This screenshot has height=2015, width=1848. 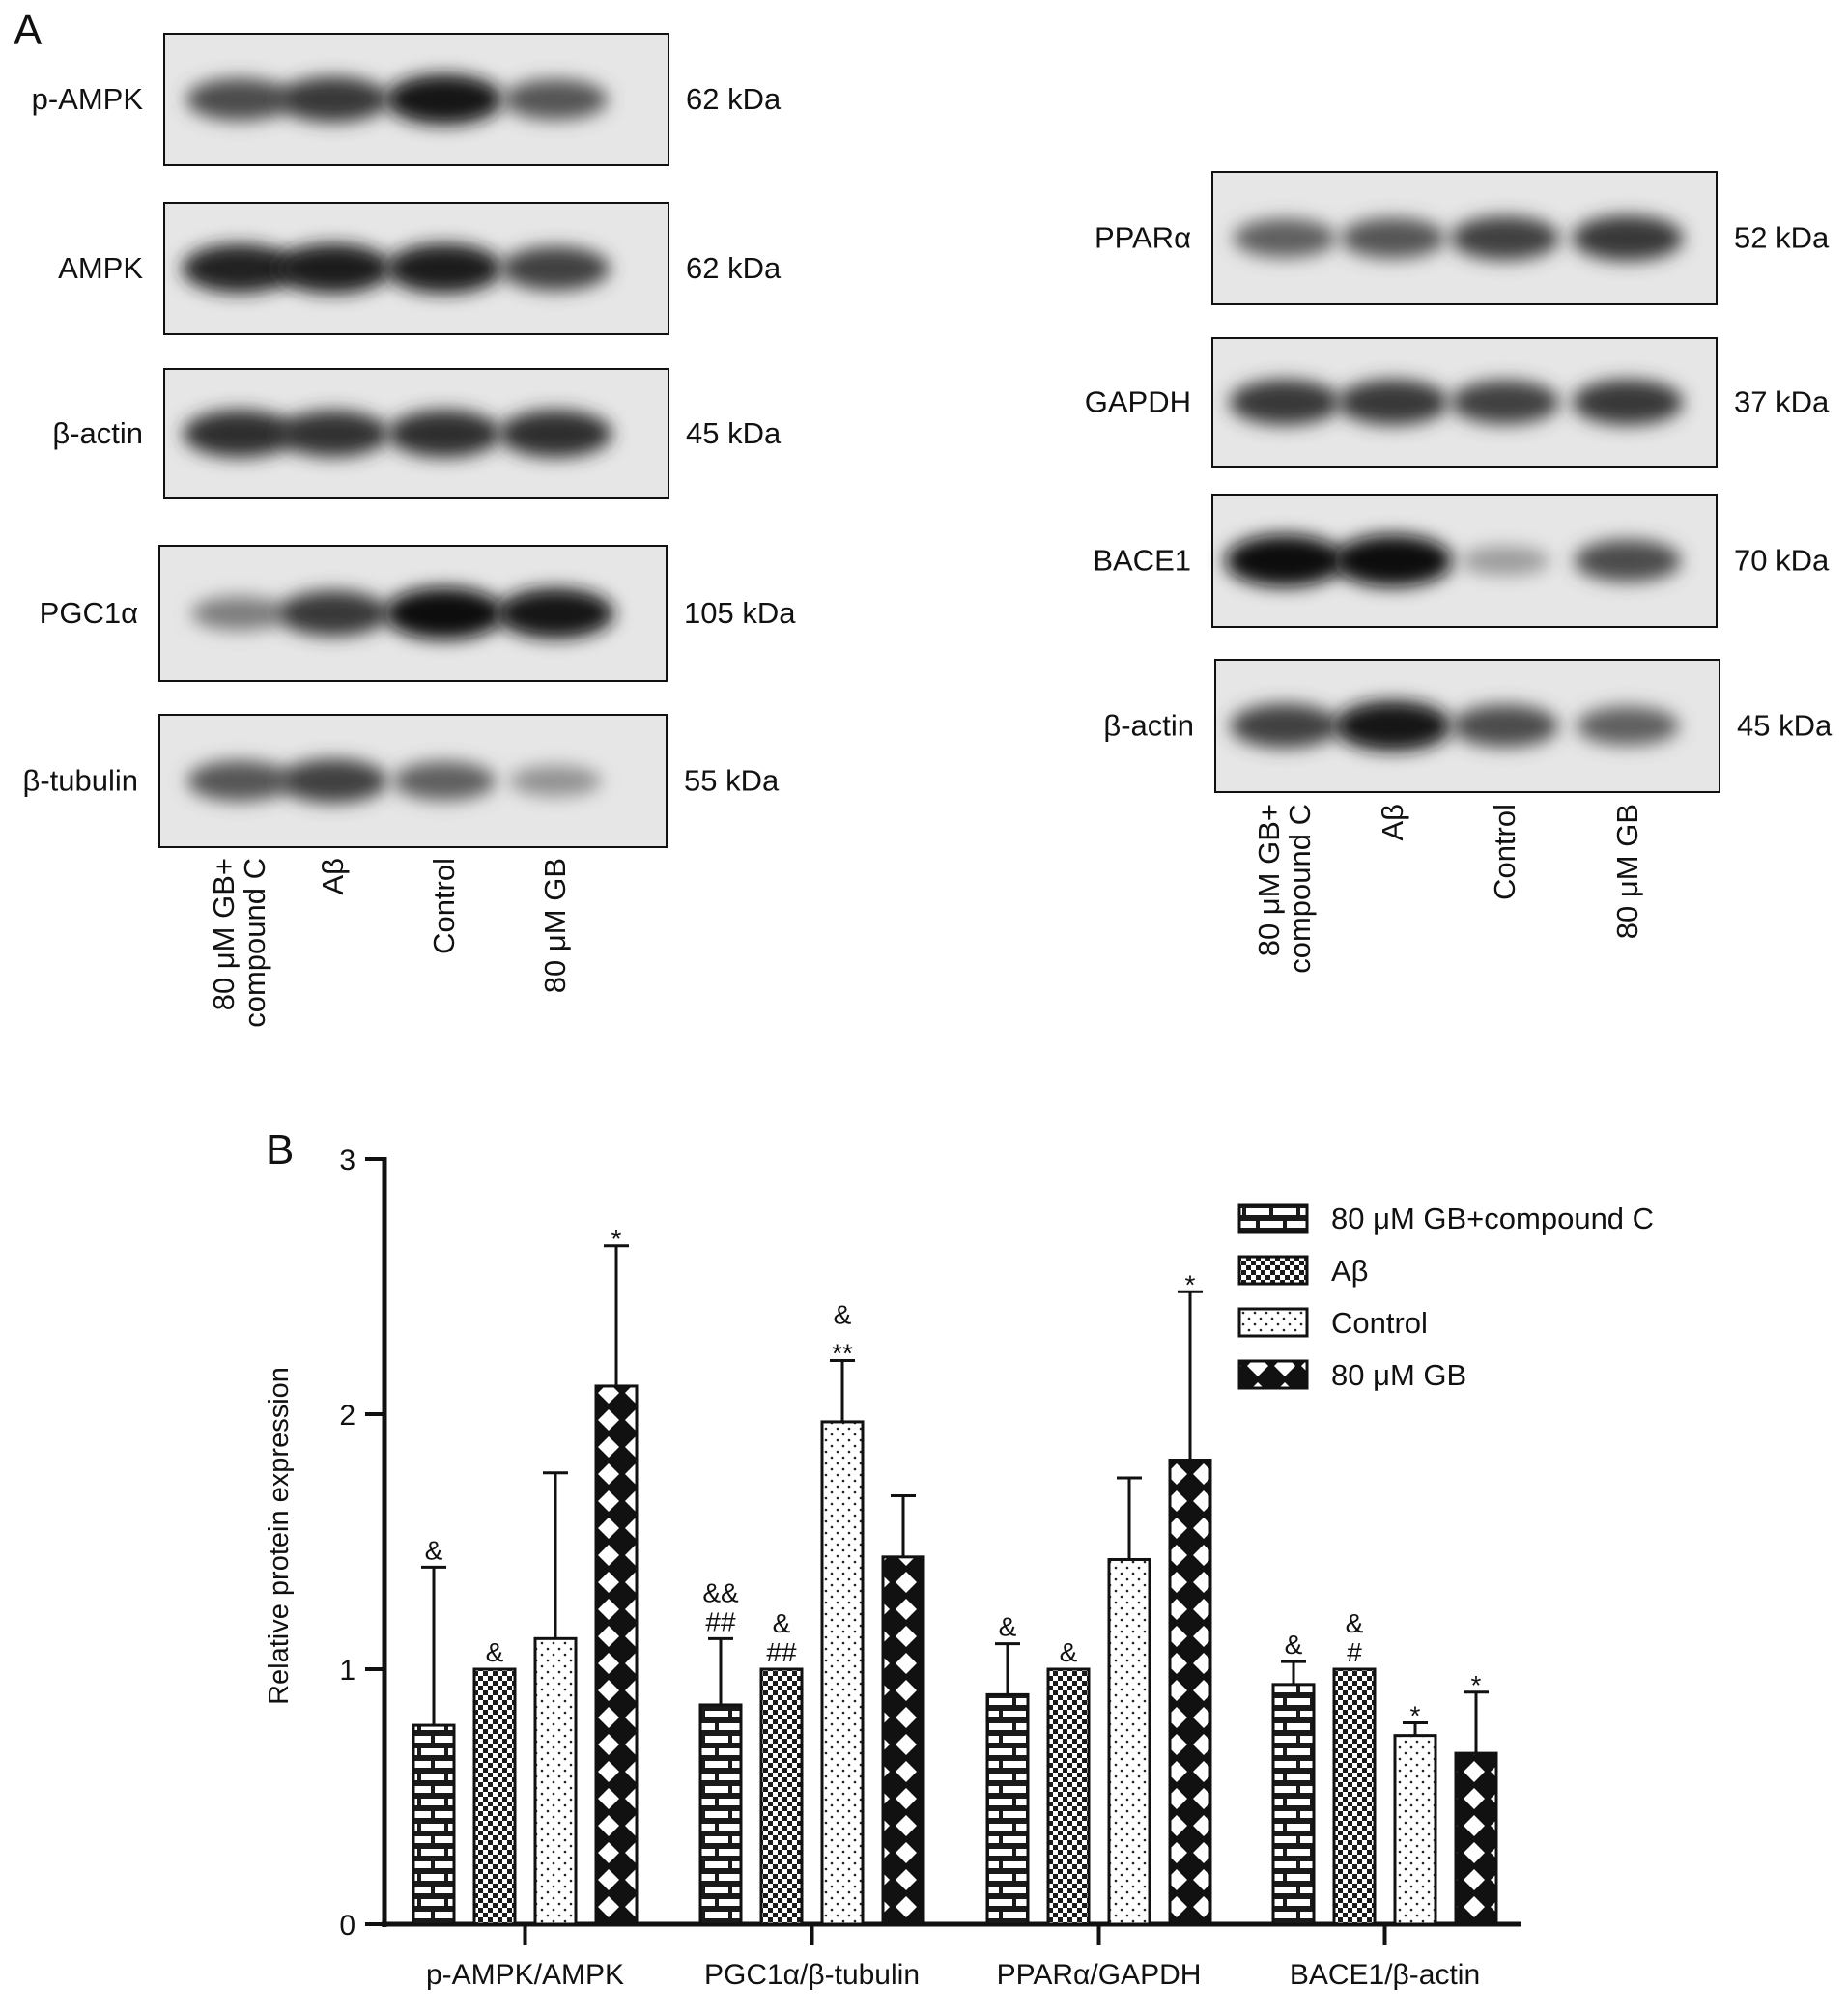 What do you see at coordinates (347, 1161) in the screenshot?
I see `y-tick-label: 3` at bounding box center [347, 1161].